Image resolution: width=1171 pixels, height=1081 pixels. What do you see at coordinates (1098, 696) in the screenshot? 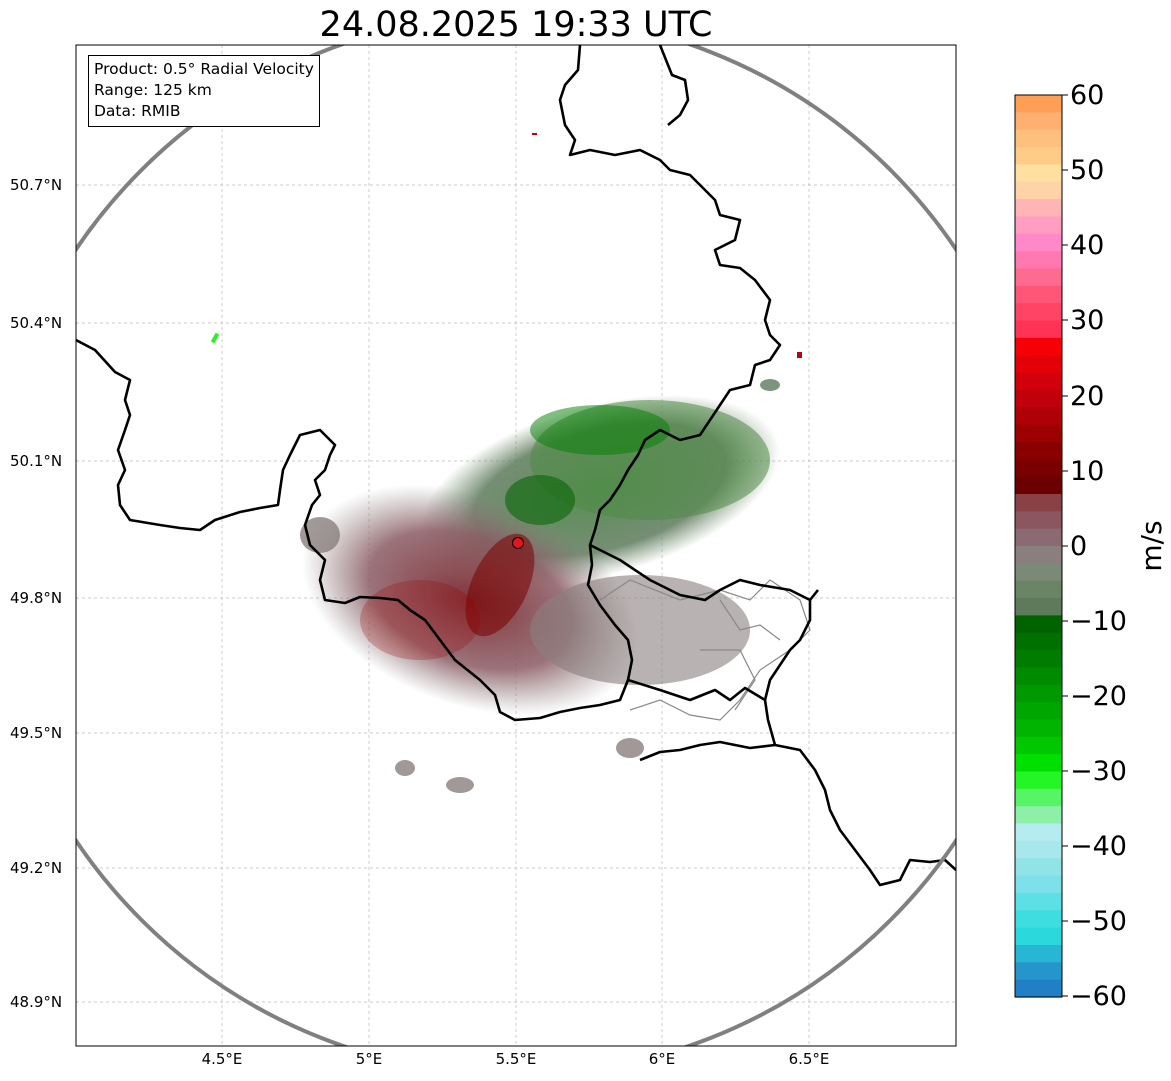
I see `colorbar-tick-label: −20` at bounding box center [1098, 696].